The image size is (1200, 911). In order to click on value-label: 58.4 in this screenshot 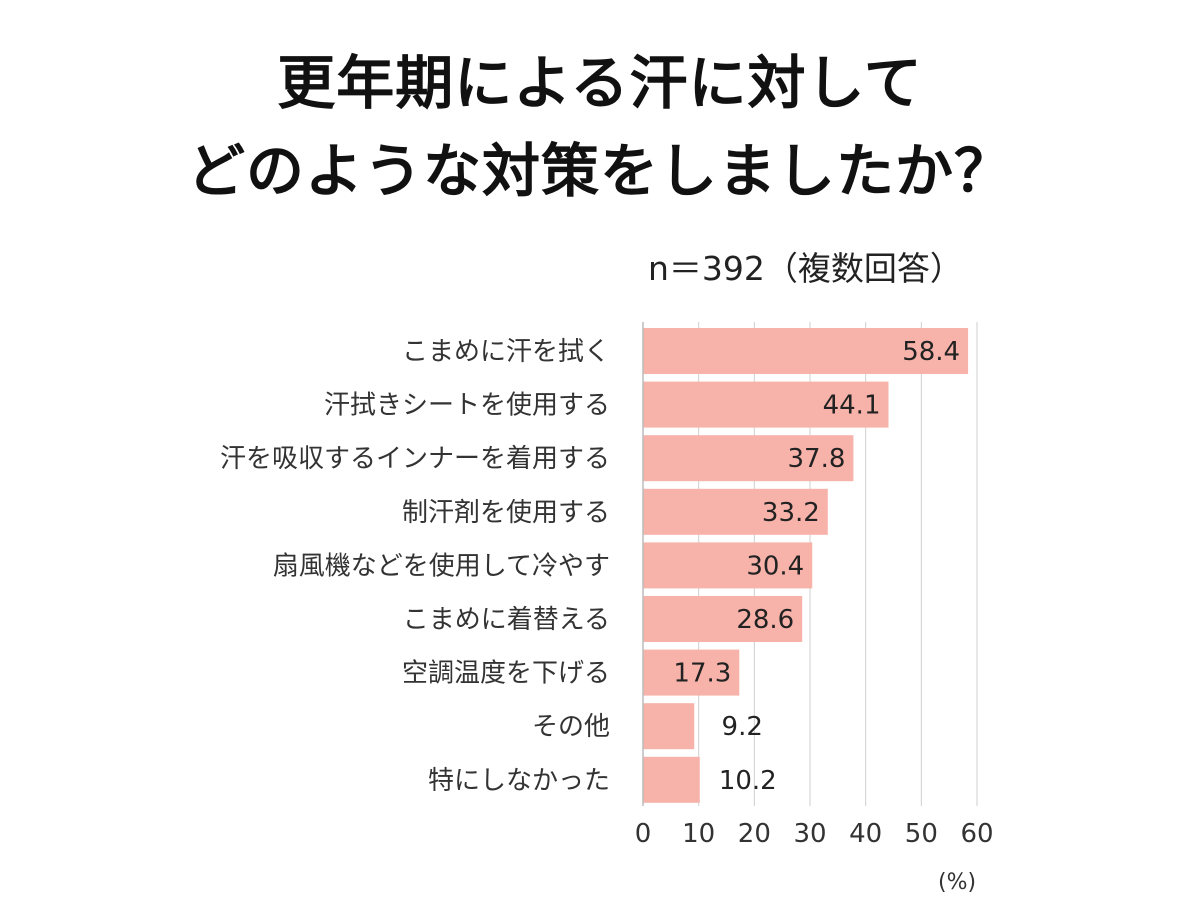, I will do `click(931, 352)`.